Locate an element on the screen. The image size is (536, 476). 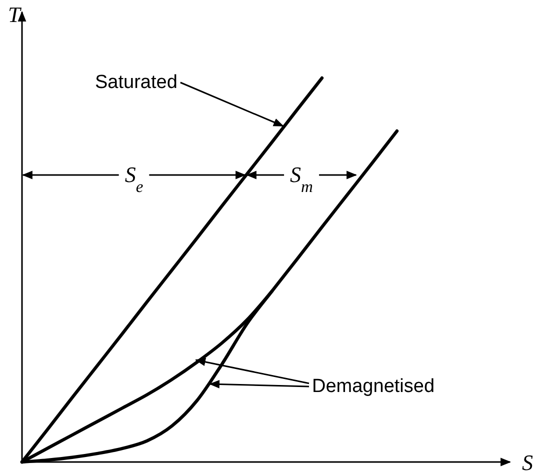
annotation: Saturated is located at coordinates (136, 82).